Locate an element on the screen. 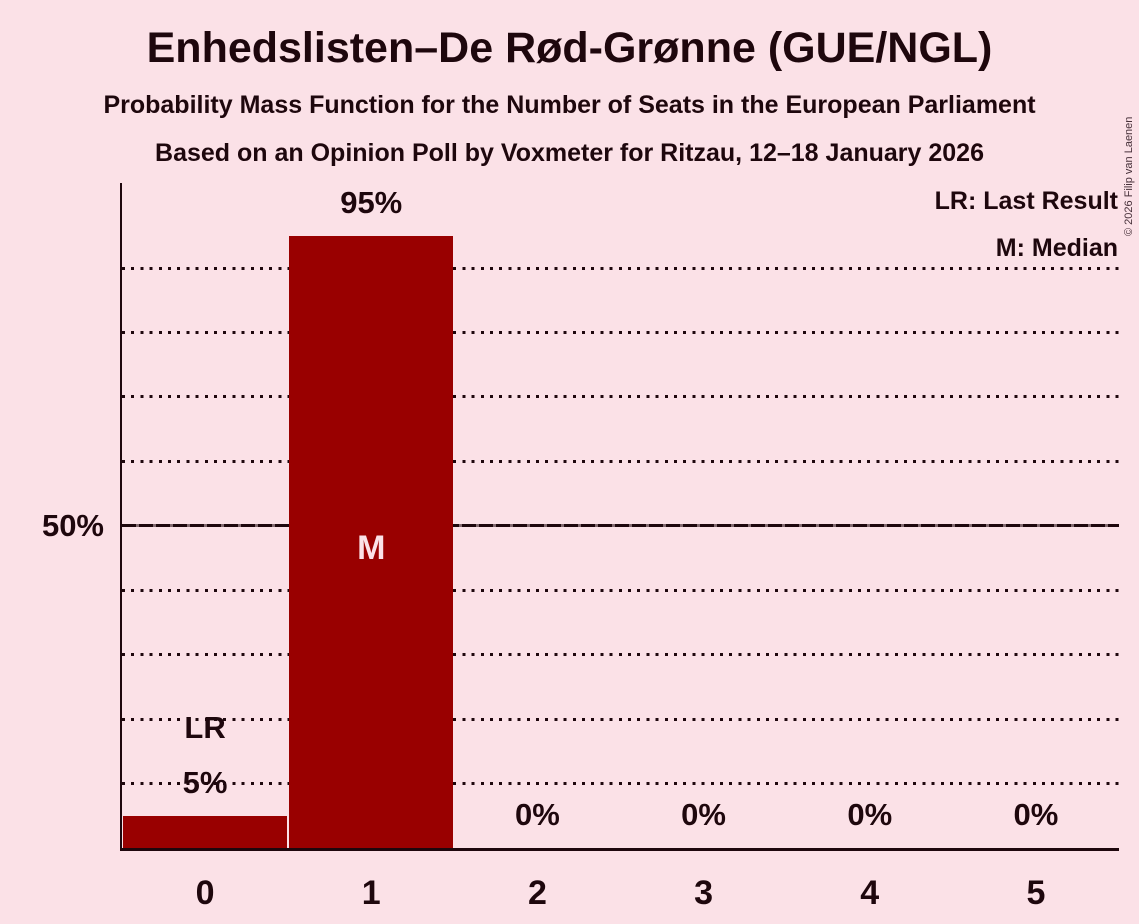  copyright-text: © 2026 Filip van Laenen is located at coordinates (1129, 176).